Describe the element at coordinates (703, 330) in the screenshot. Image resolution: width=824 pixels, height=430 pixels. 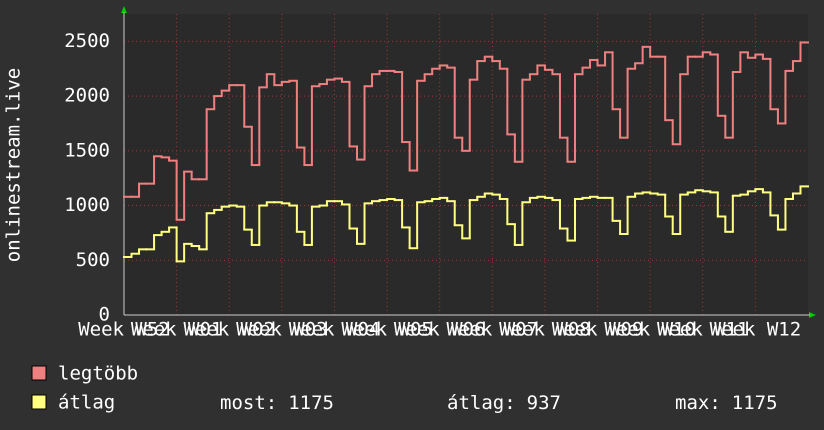
I see `x-tick-label: Week W11` at that location.